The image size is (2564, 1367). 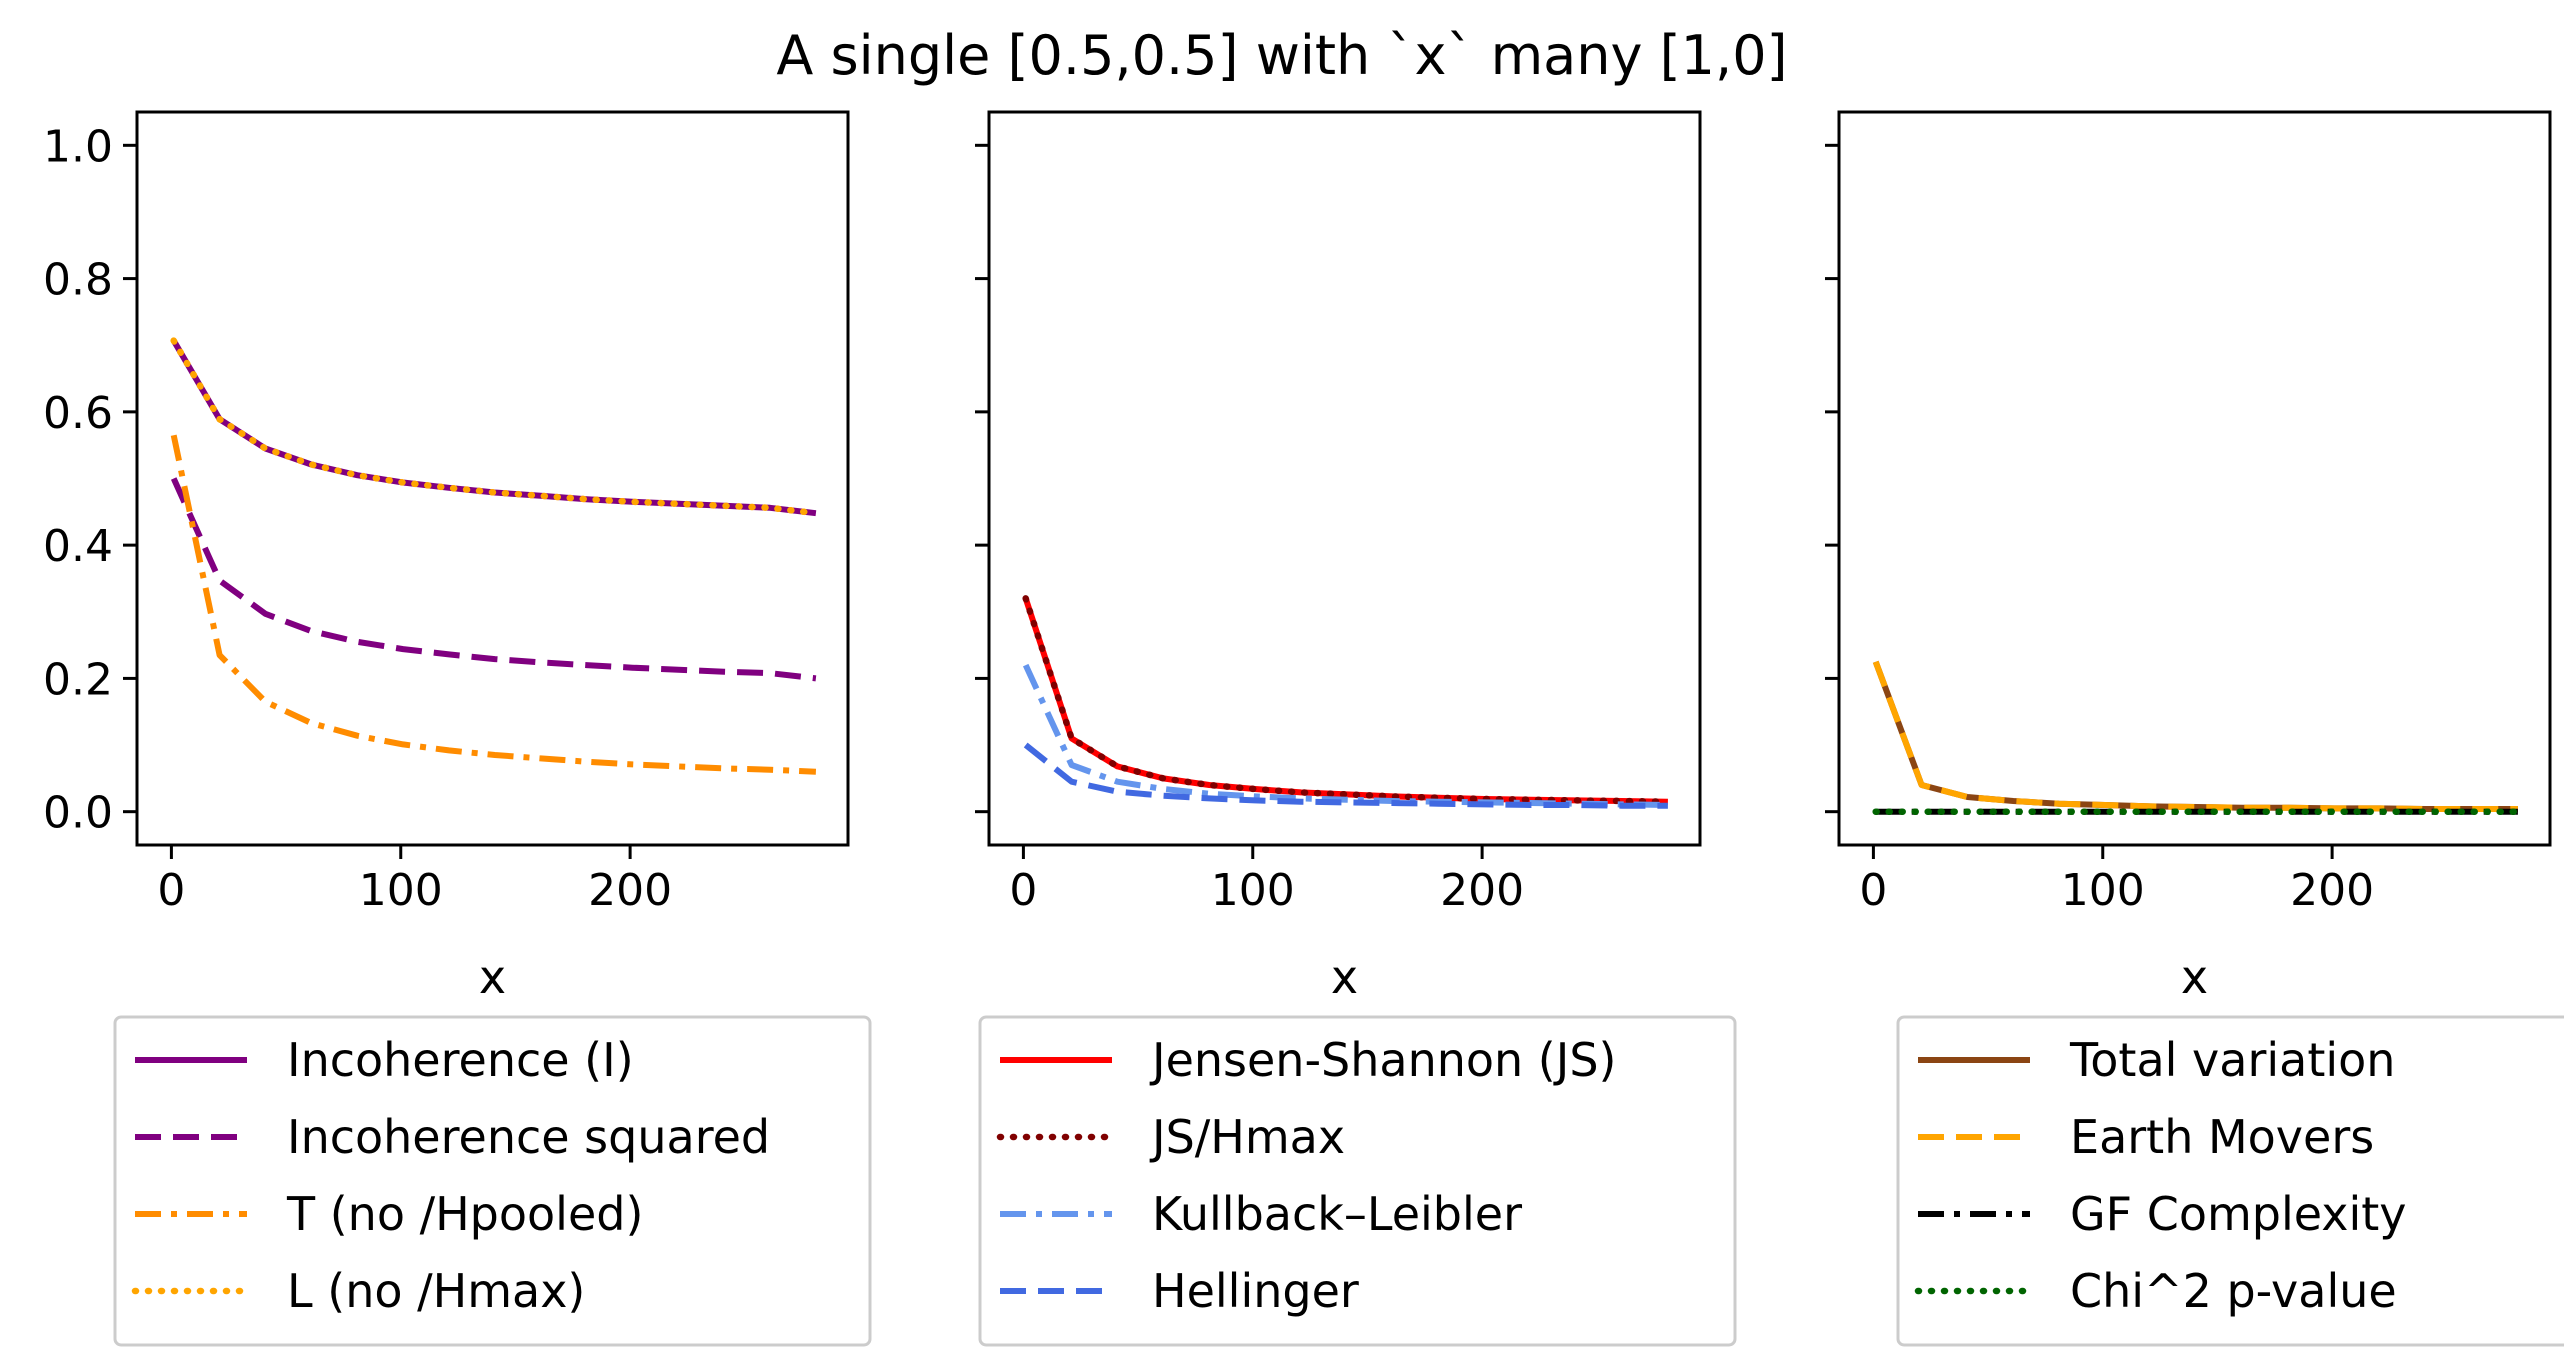 I want to click on legend-label: Incoherence squared, so click(x=528, y=1137).